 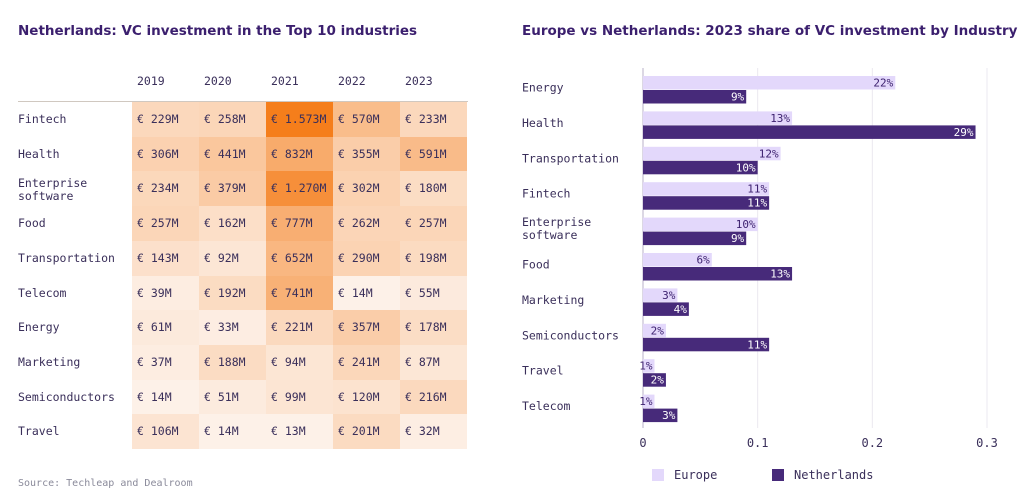 What do you see at coordinates (570, 335) in the screenshot?
I see `y-category-label-semiconductors: Semiconductors` at bounding box center [570, 335].